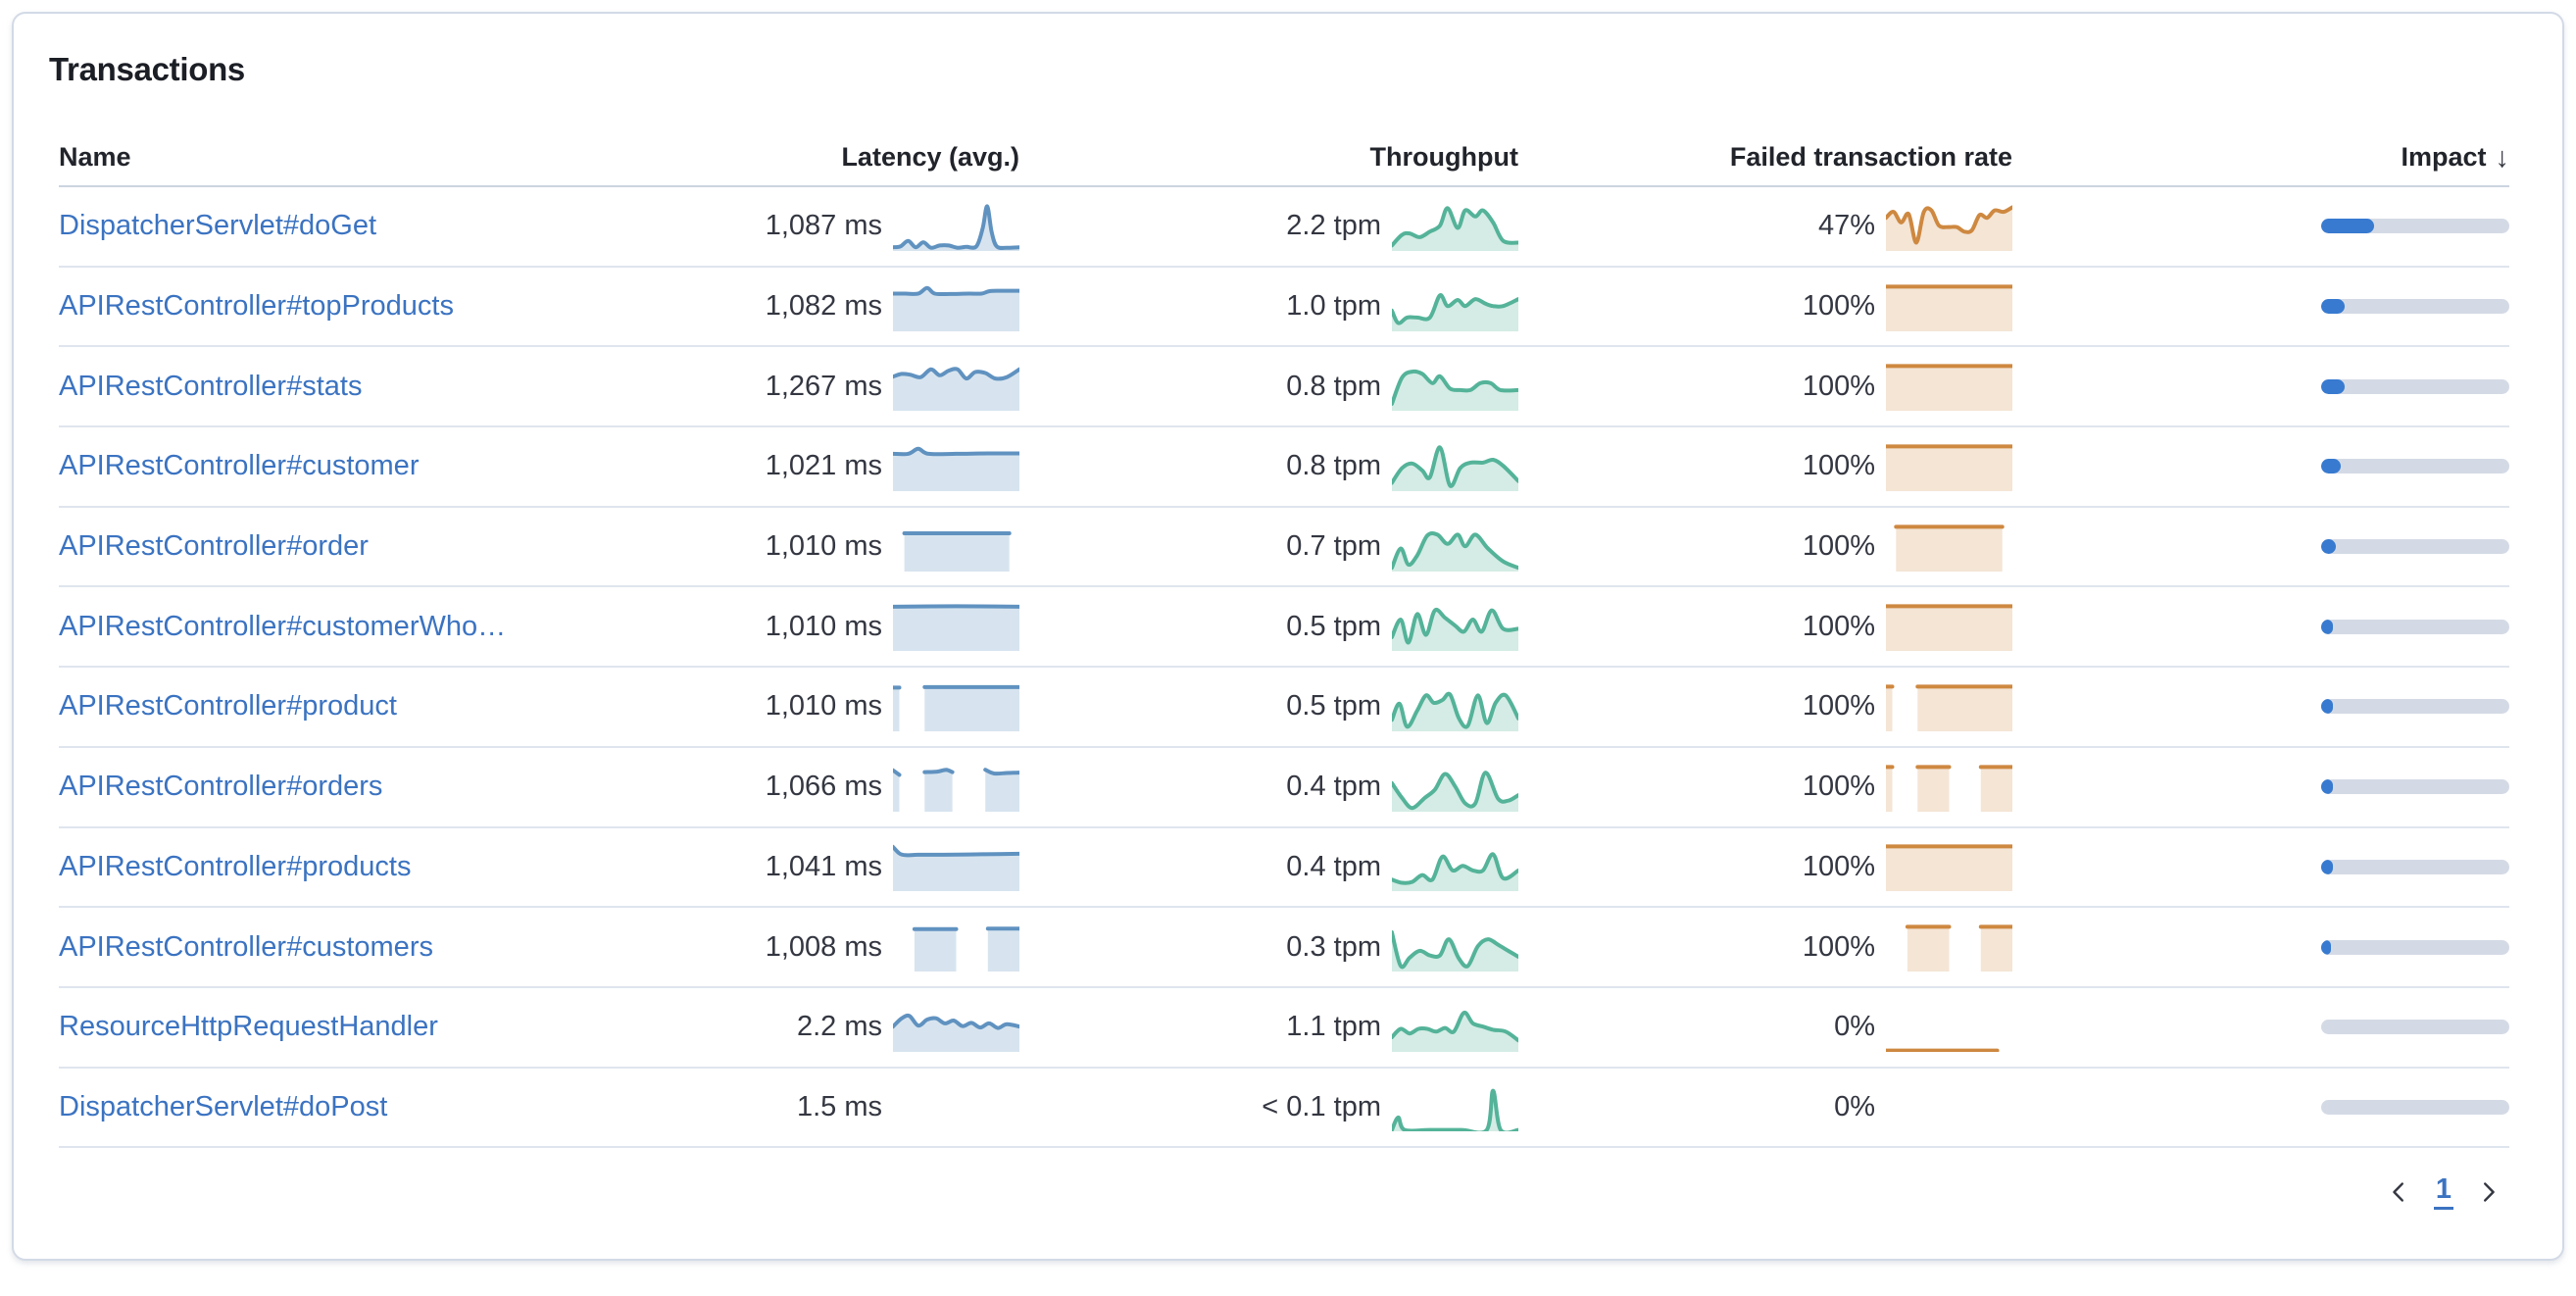  Describe the element at coordinates (1333, 946) in the screenshot. I see `throughput-value: 0.3 tpm` at that location.